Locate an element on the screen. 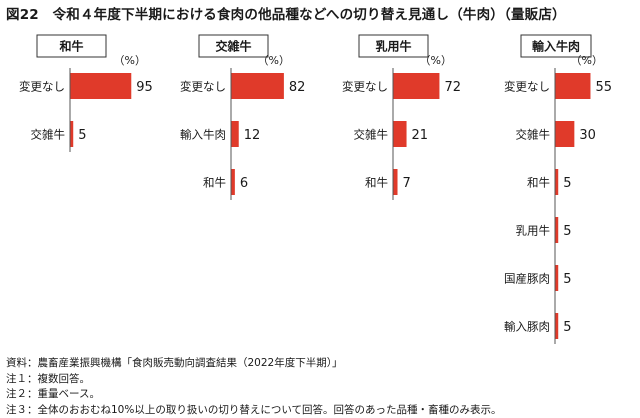  data-label: 21 is located at coordinates (420, 135).